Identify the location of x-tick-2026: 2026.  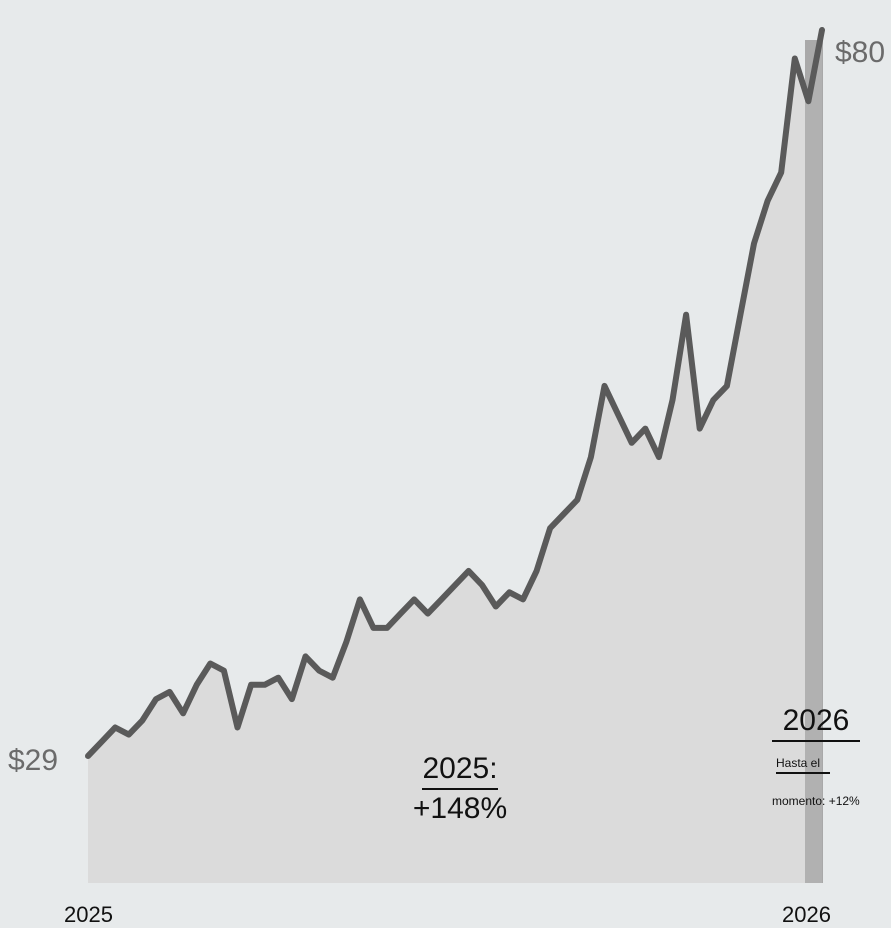
(806, 914).